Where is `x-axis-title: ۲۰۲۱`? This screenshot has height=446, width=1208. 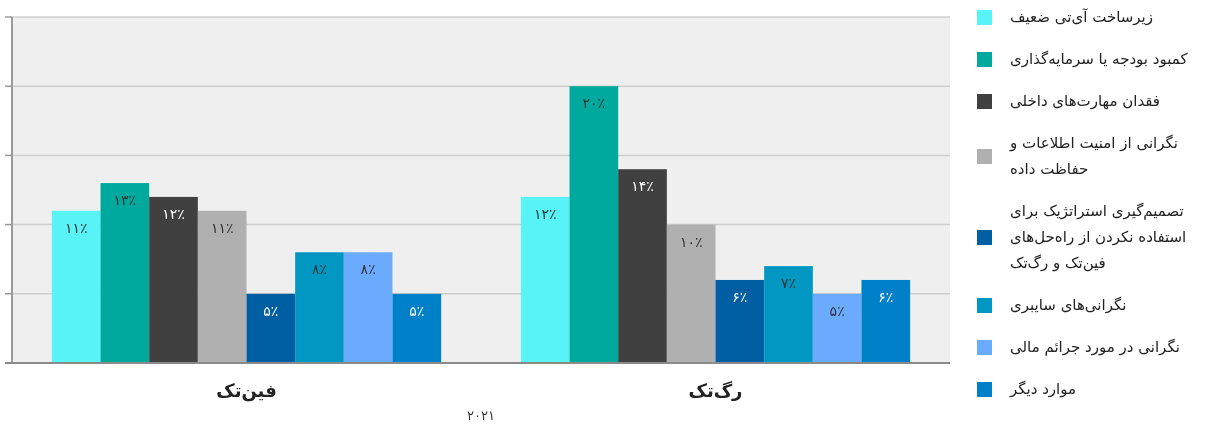 x-axis-title: ۲۰۲۱ is located at coordinates (481, 415).